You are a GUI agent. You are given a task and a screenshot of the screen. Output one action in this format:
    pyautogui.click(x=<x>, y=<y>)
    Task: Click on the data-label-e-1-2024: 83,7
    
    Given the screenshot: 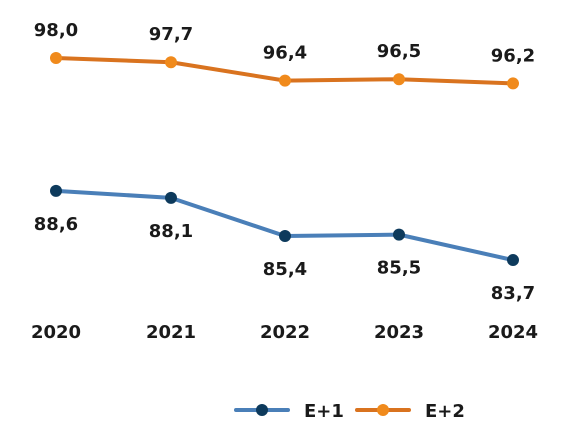 What is the action you would take?
    pyautogui.click(x=513, y=293)
    